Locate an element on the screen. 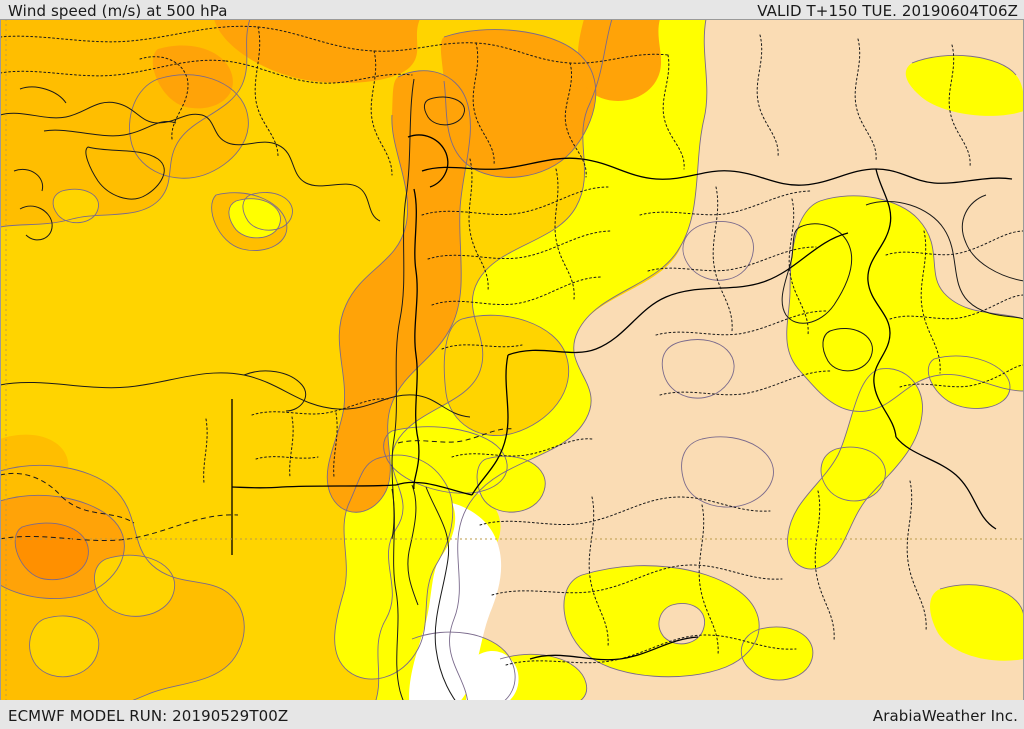  header-bar is located at coordinates (512, 9).